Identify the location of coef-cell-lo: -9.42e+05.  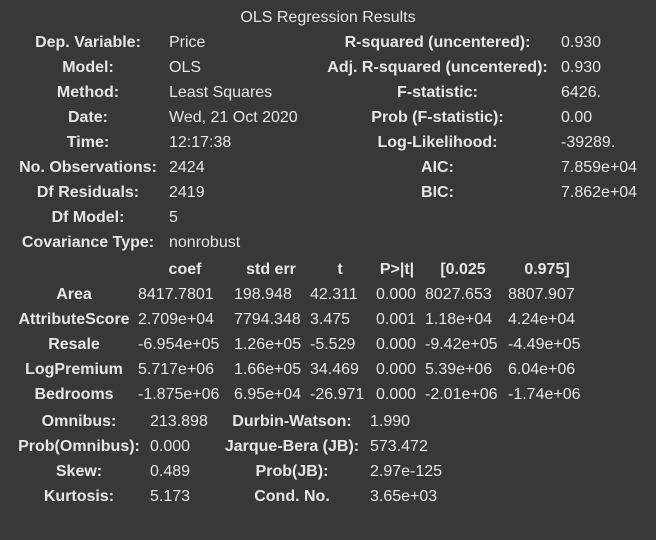
(461, 344).